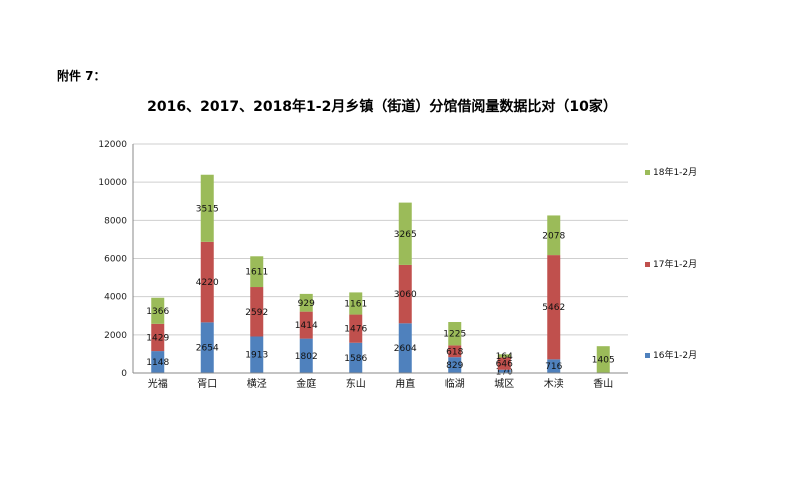 This screenshot has width=791, height=478. Describe the element at coordinates (380, 381) in the screenshot. I see `x-axis: 光福 胥口 横泾 金庭 东山 甪直 临湖 城区 木渎 香山` at that location.